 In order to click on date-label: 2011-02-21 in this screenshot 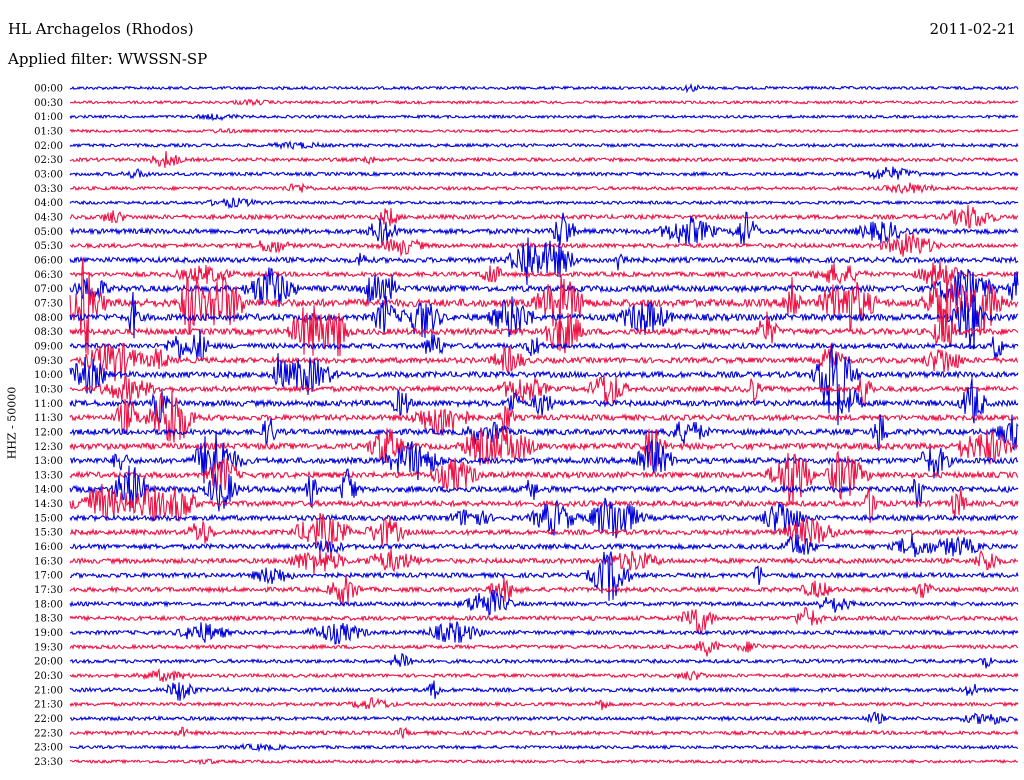, I will do `click(972, 29)`.